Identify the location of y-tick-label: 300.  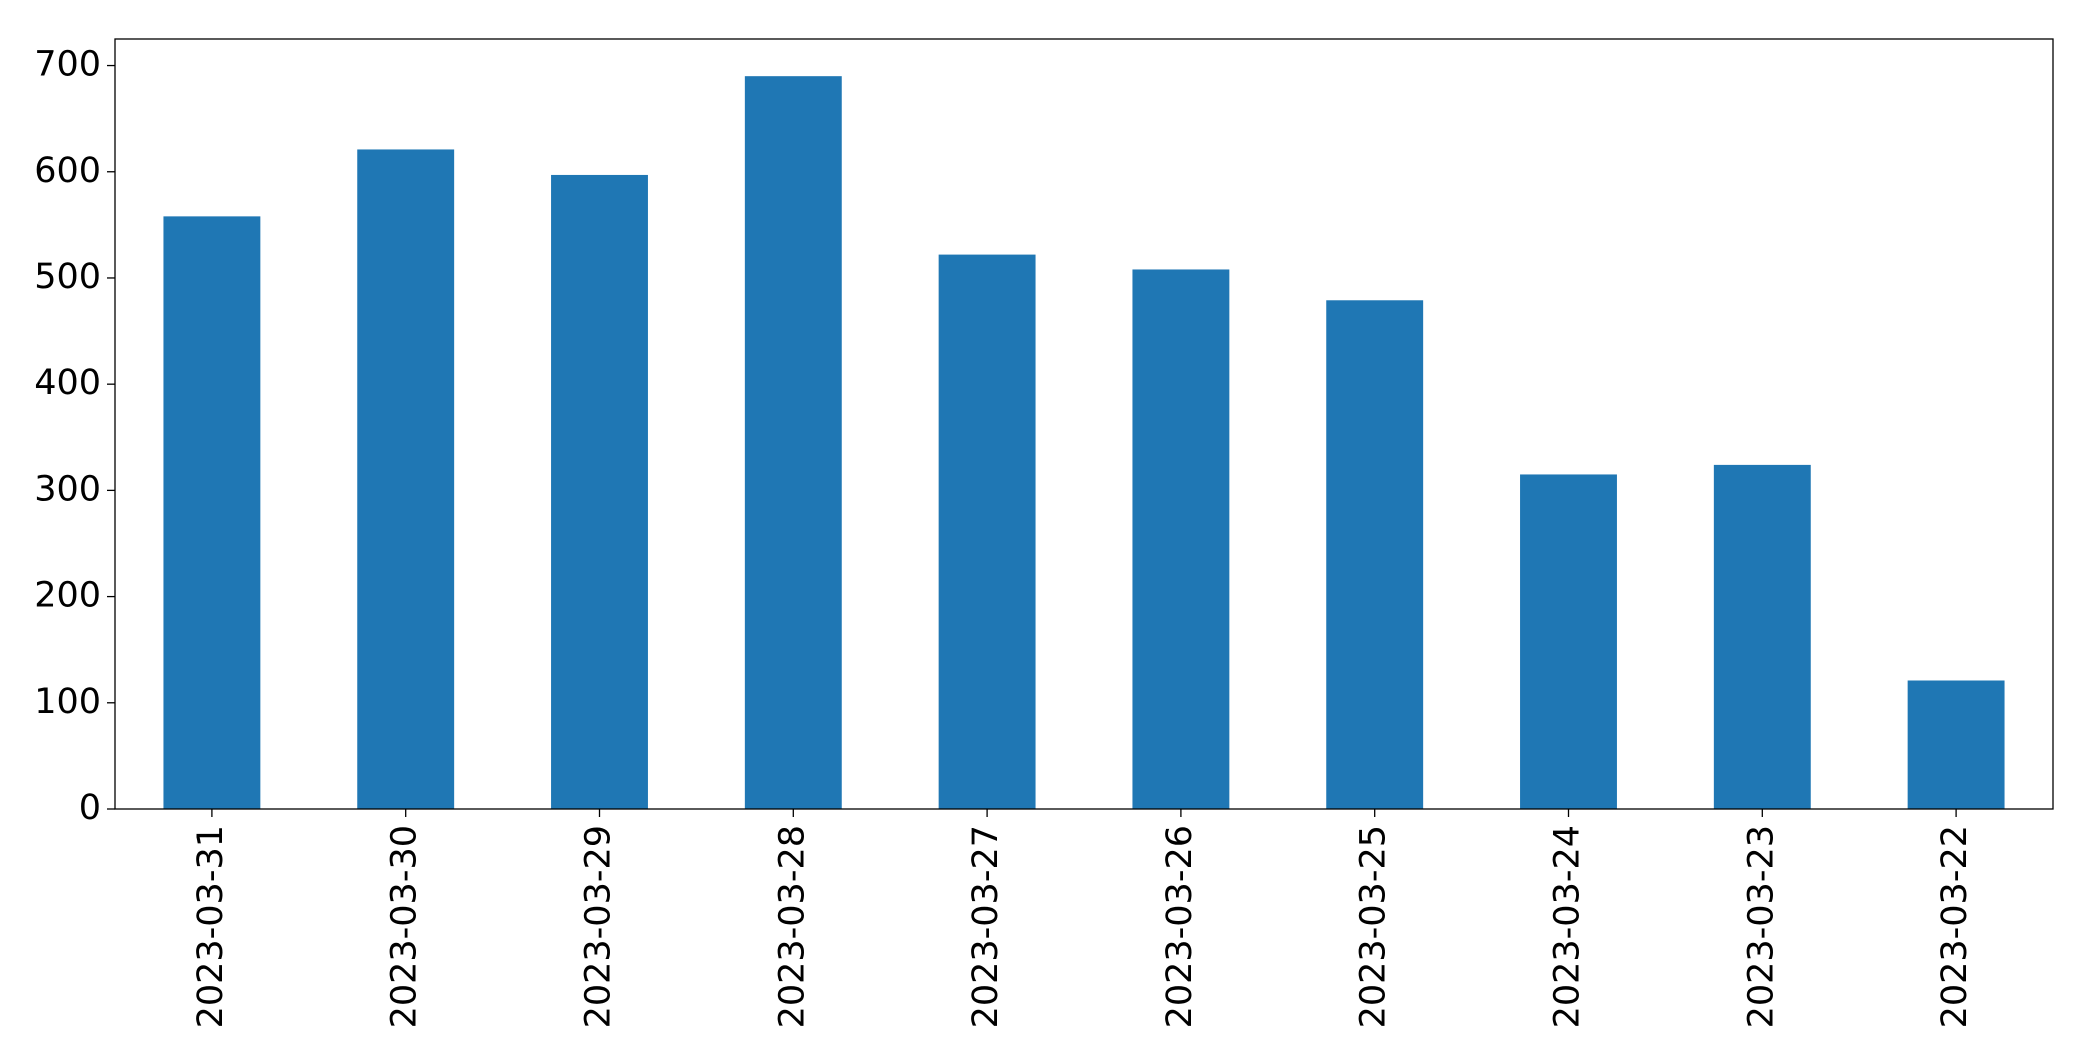
(67, 489).